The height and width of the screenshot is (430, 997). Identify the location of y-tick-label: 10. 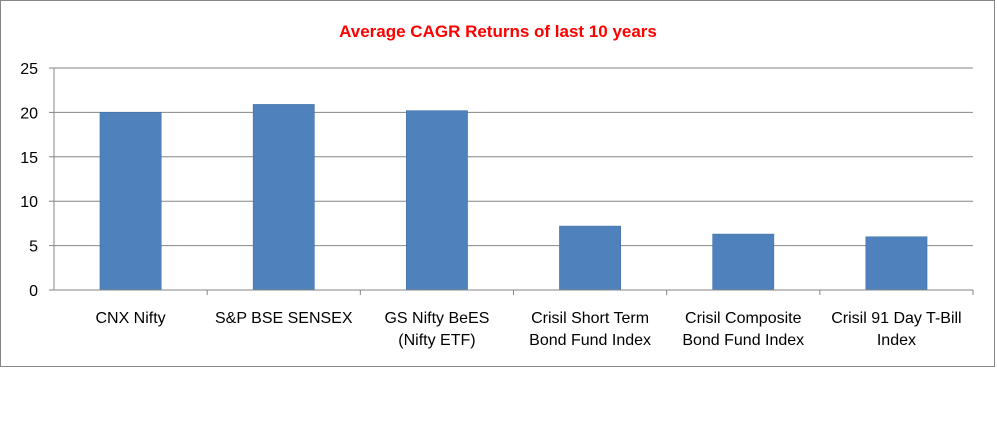
(29, 202).